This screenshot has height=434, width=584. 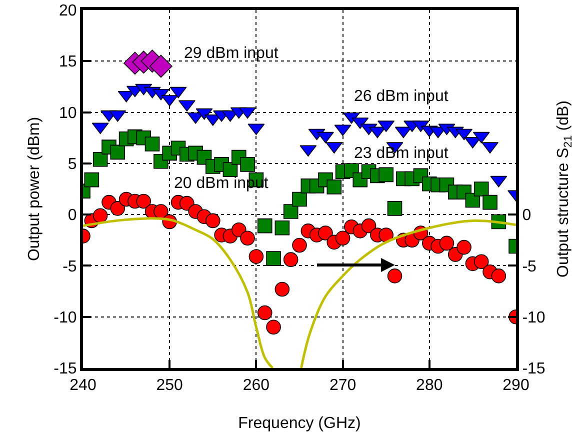 I want to click on y-tick-label: 10, so click(x=68, y=113).